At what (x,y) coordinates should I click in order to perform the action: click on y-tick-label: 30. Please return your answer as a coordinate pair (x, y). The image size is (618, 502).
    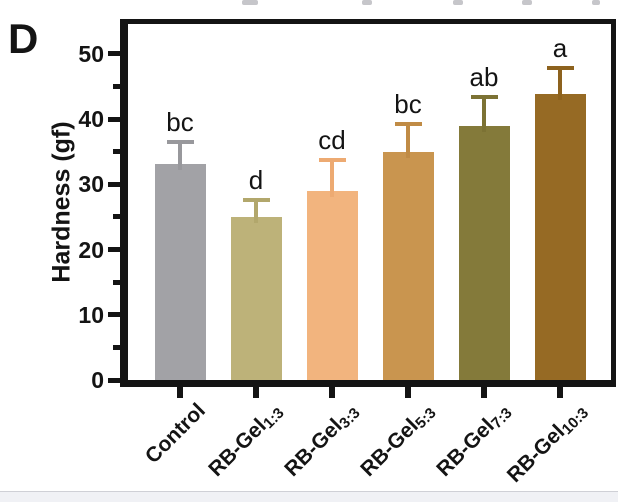
    Looking at the image, I should click on (91, 184).